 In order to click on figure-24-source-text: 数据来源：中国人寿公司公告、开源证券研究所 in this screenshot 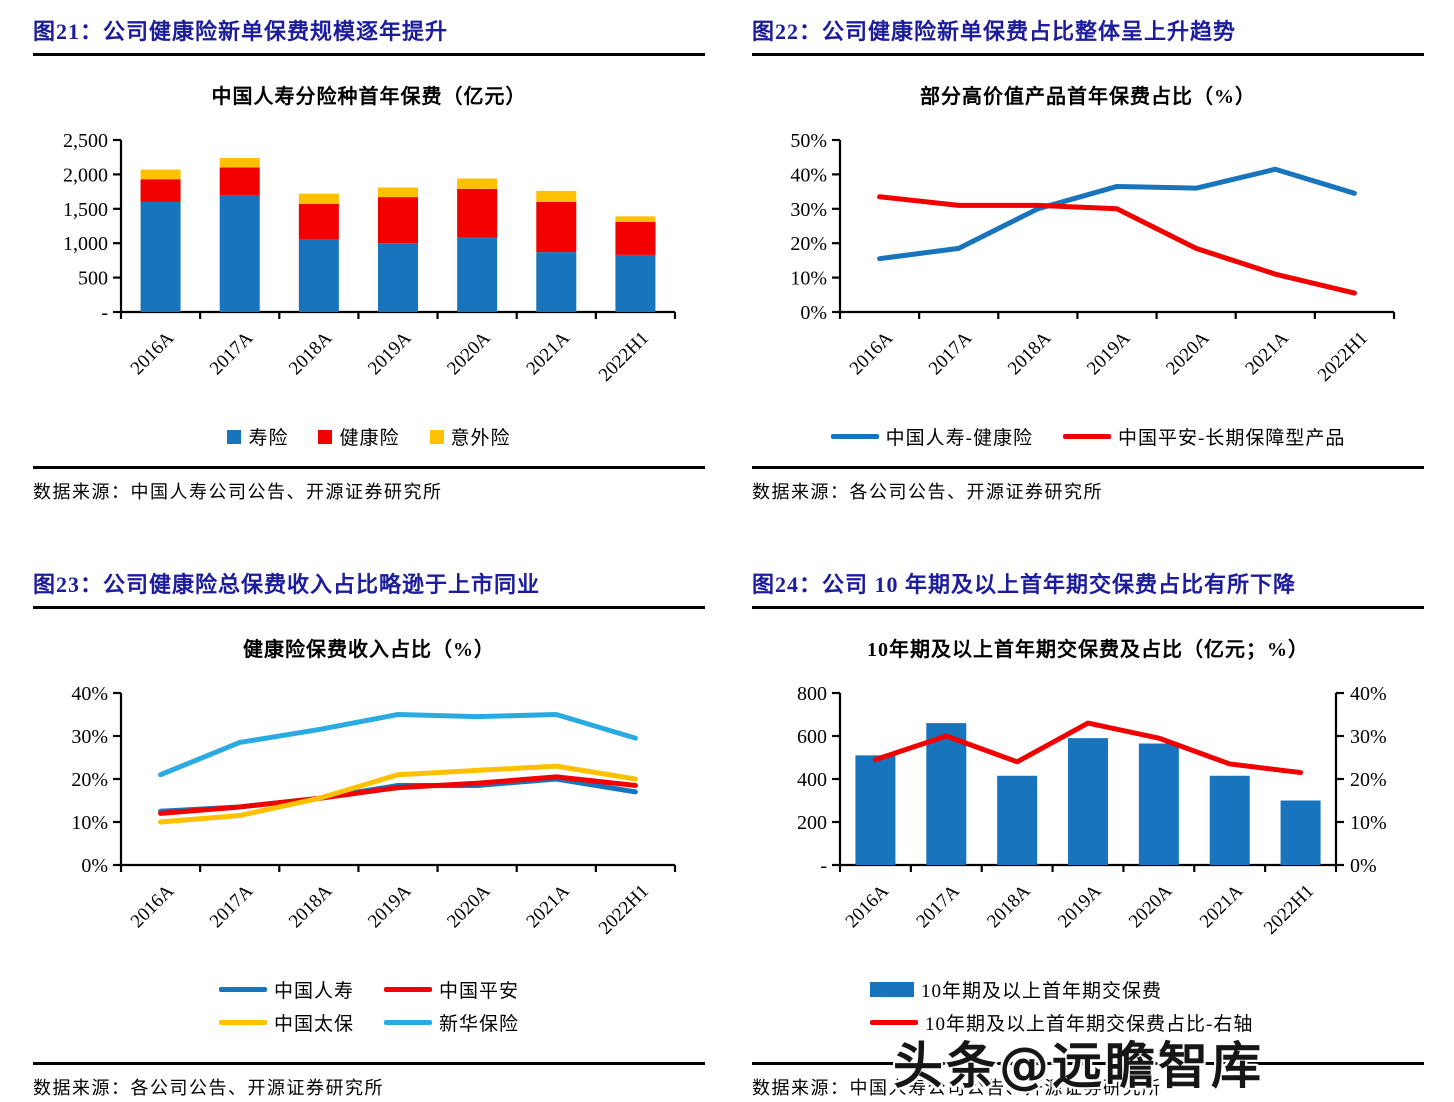, I will do `click(957, 1088)`.